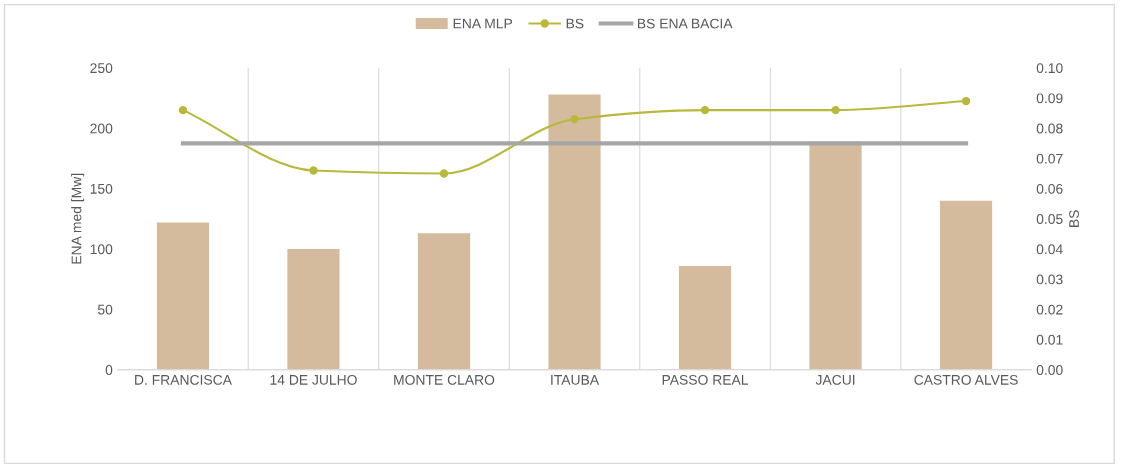  Describe the element at coordinates (1049, 249) in the screenshot. I see `y2-tick-label: 0.04` at that location.